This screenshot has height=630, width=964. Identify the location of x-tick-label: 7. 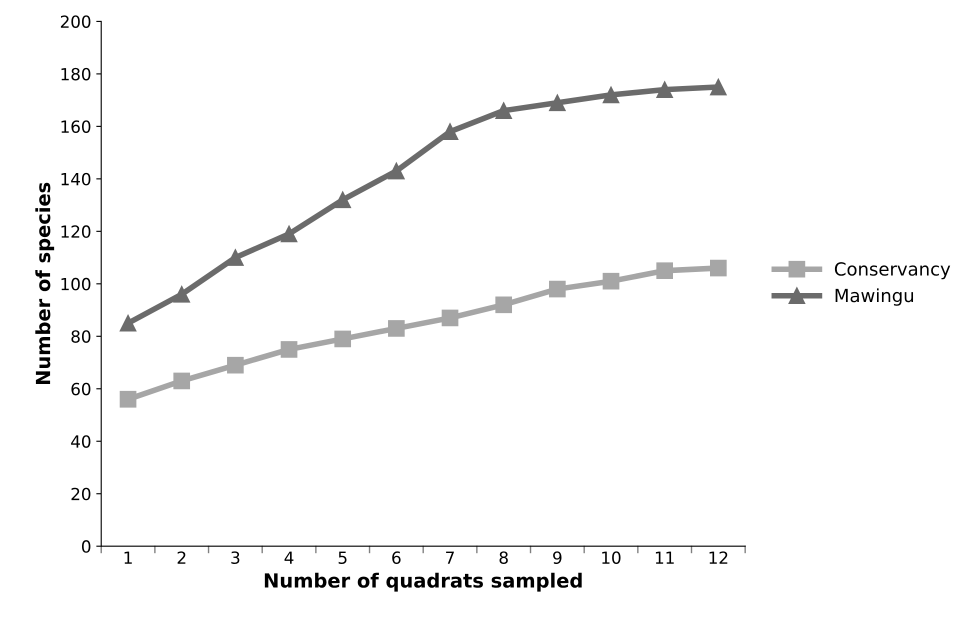
(450, 558).